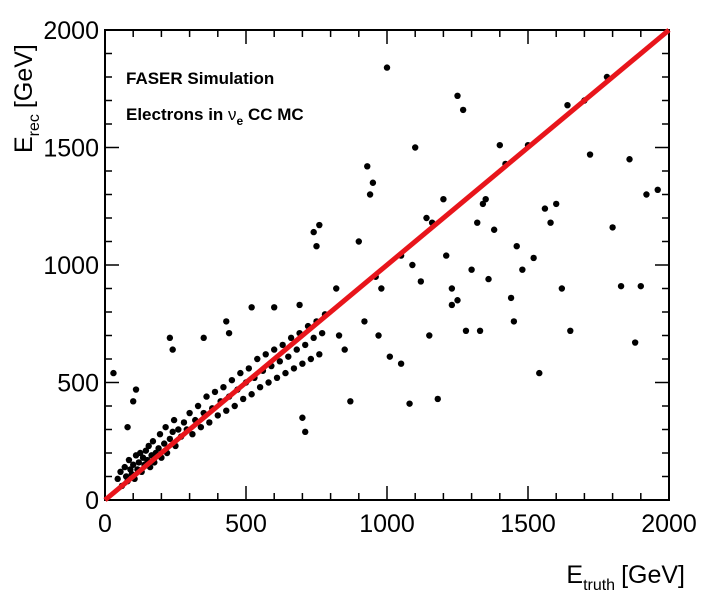  Describe the element at coordinates (232, 114) in the screenshot. I see `nu-symbol: ν` at that location.